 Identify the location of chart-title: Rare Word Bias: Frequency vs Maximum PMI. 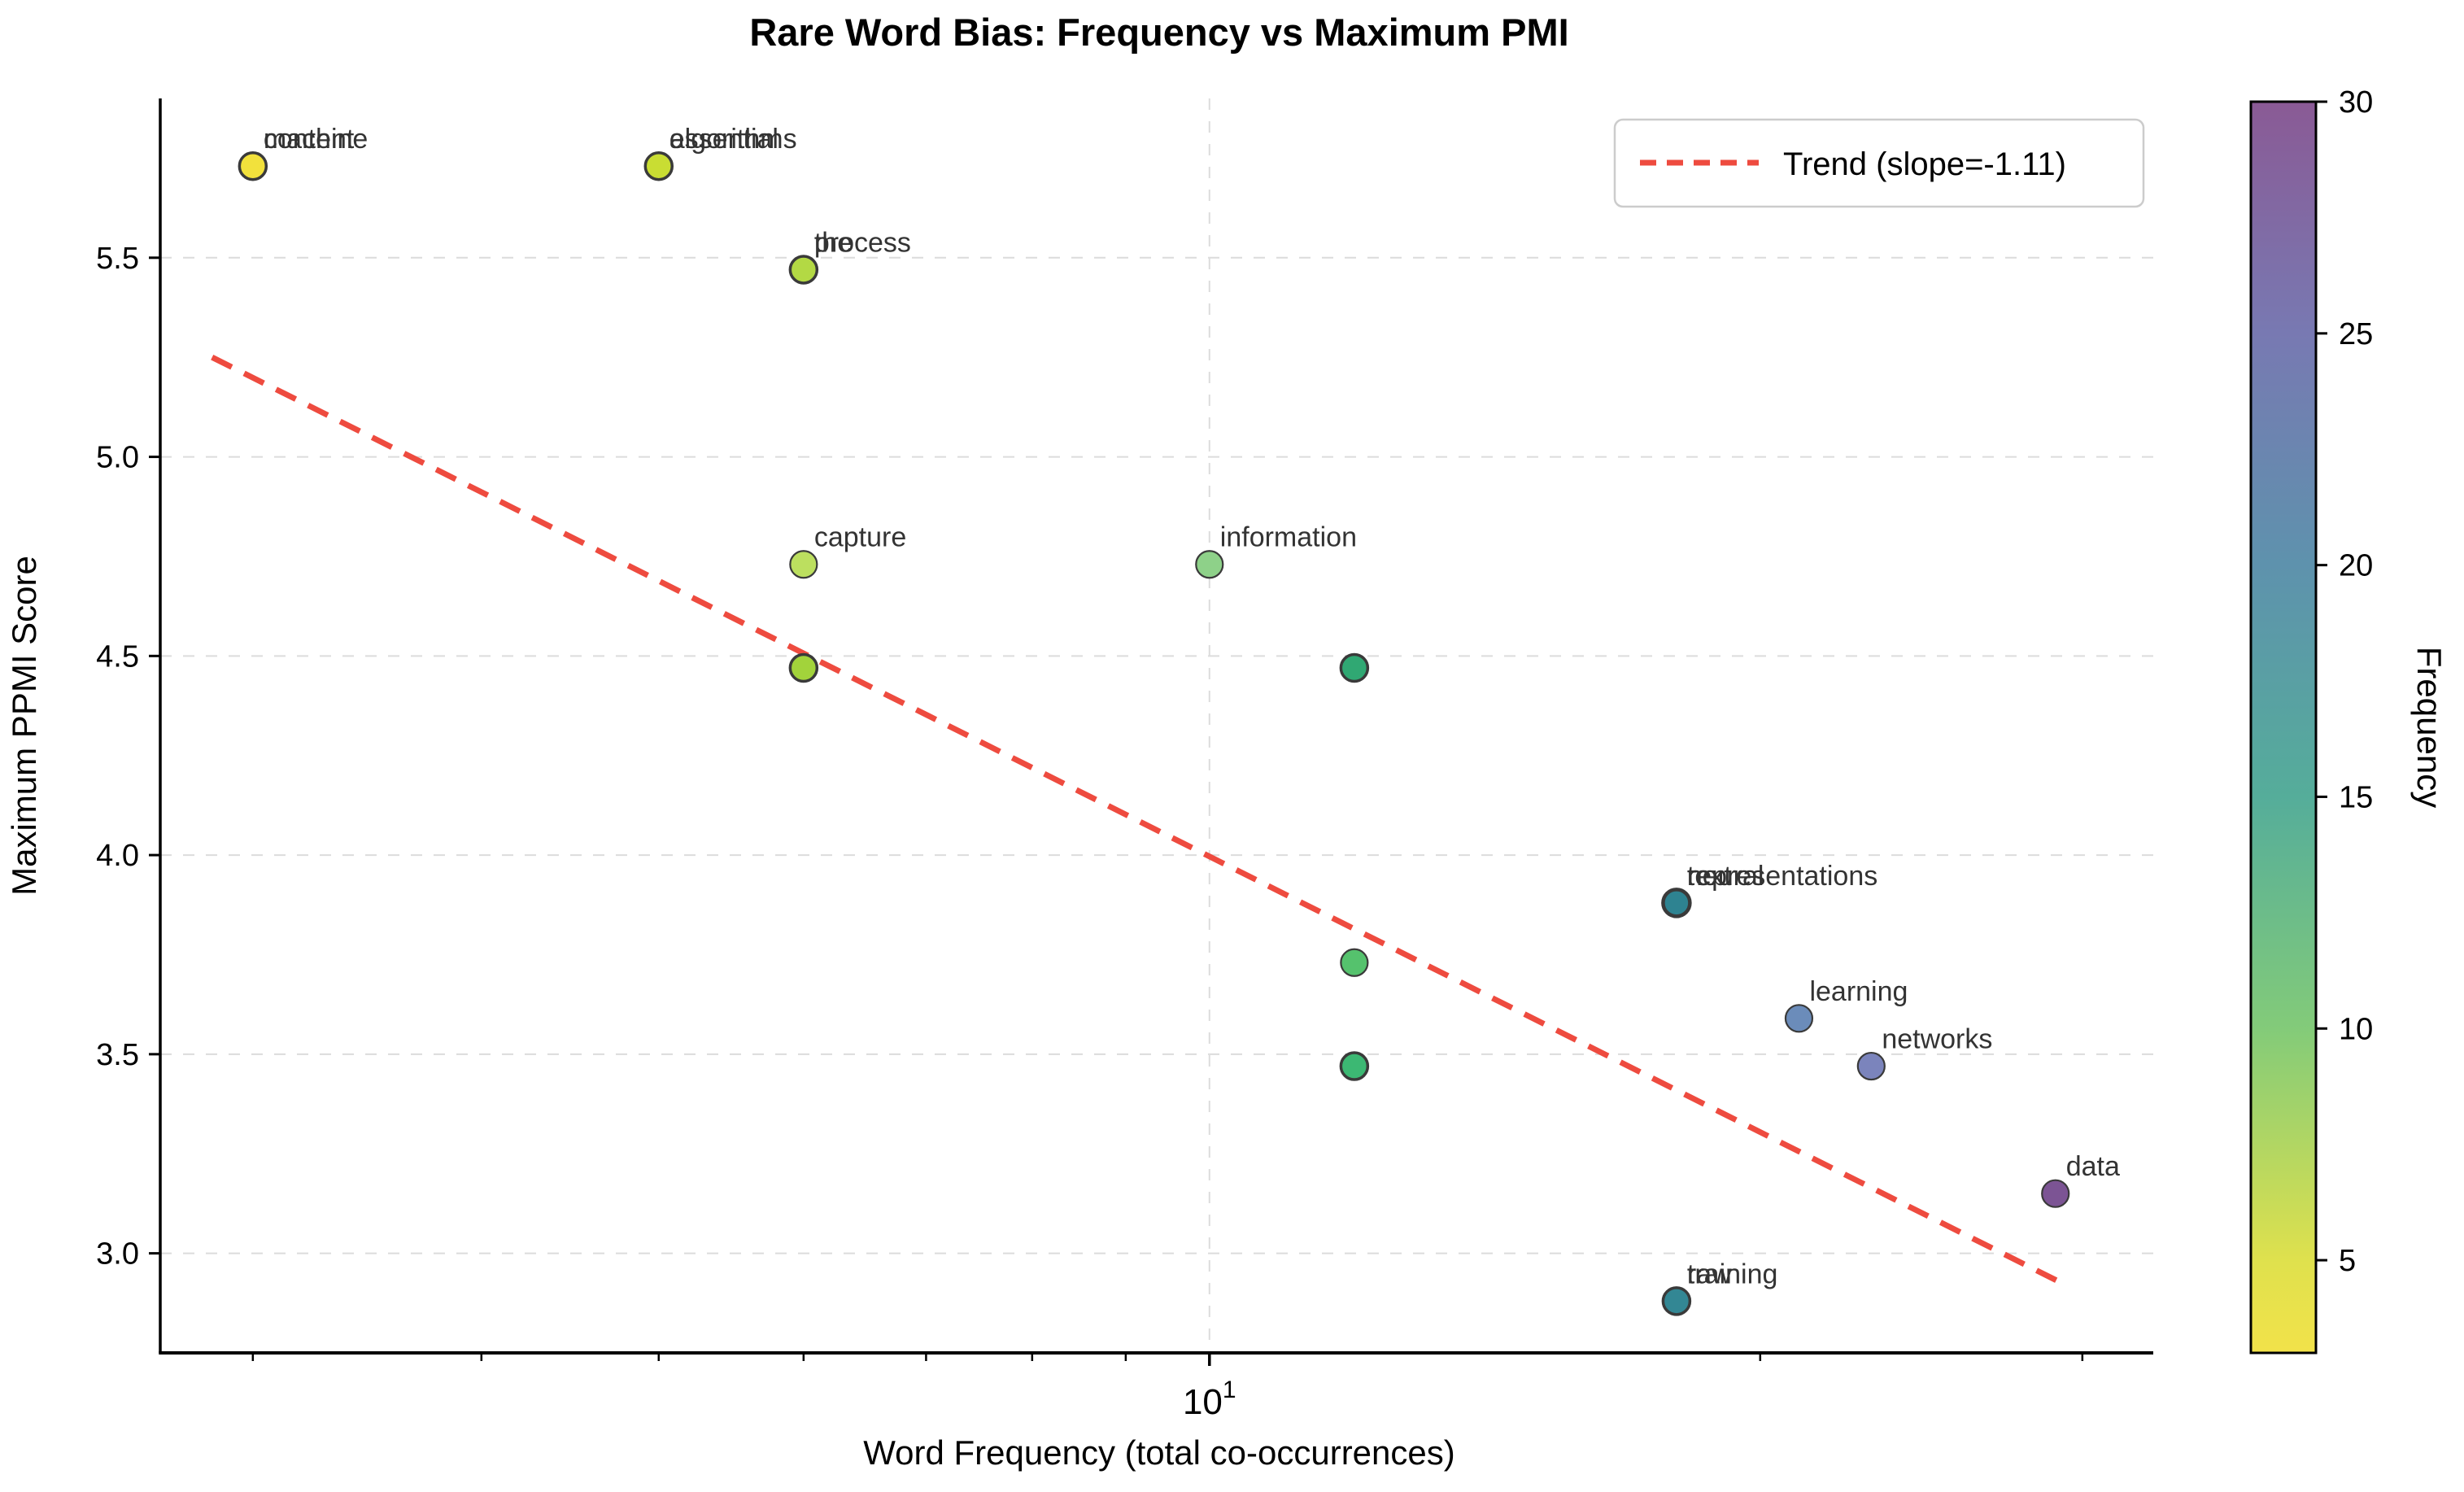
(1158, 32).